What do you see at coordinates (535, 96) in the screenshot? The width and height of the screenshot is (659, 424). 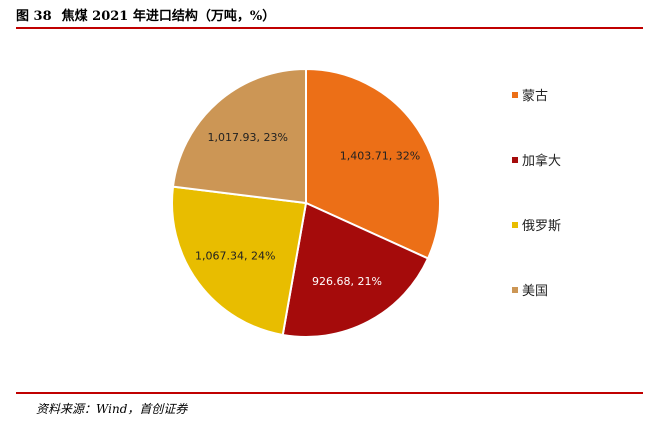 I see `legend-label-0: 蒙古` at bounding box center [535, 96].